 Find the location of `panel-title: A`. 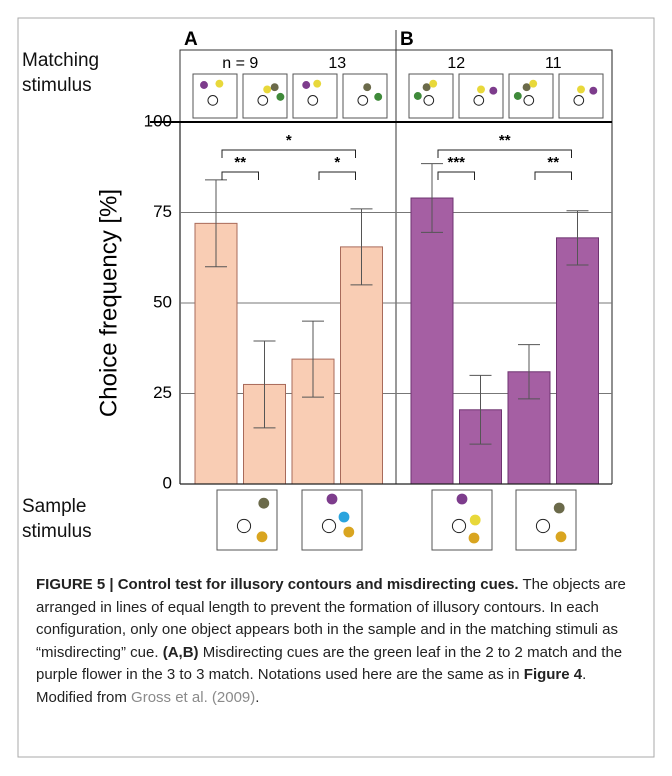

panel-title: A is located at coordinates (191, 39).